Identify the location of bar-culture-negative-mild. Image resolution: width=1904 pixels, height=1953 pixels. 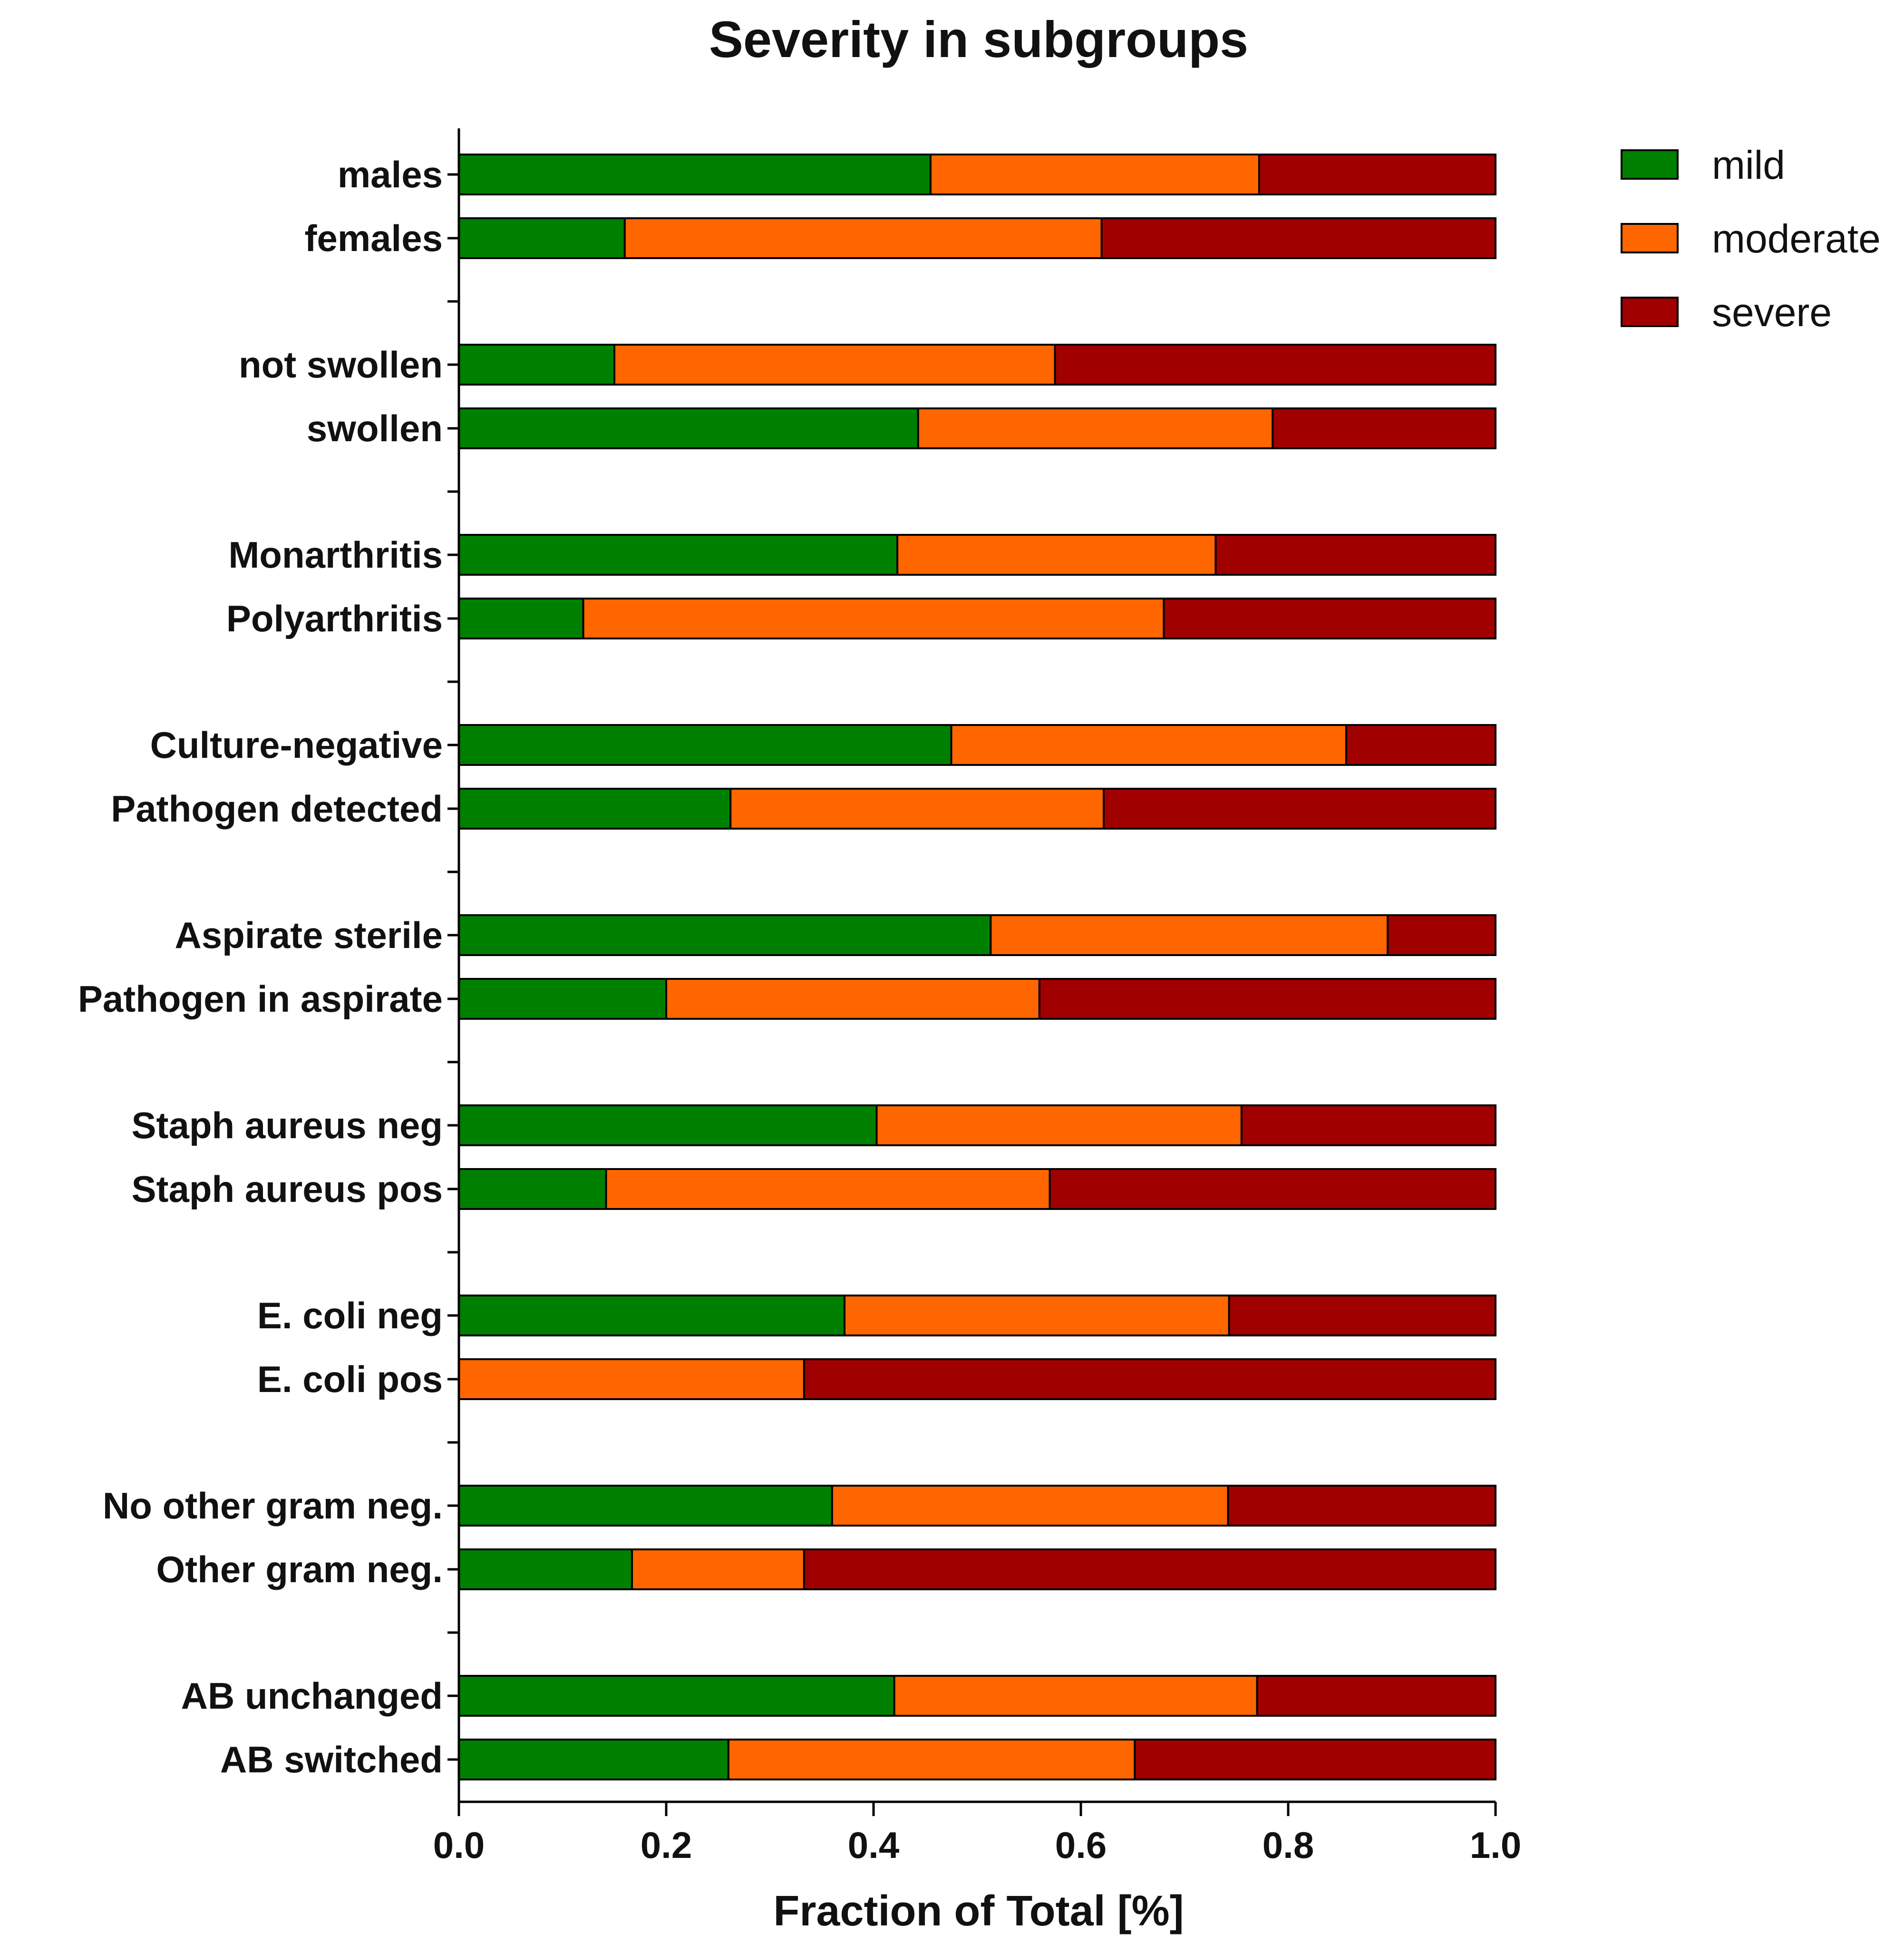
(705, 745).